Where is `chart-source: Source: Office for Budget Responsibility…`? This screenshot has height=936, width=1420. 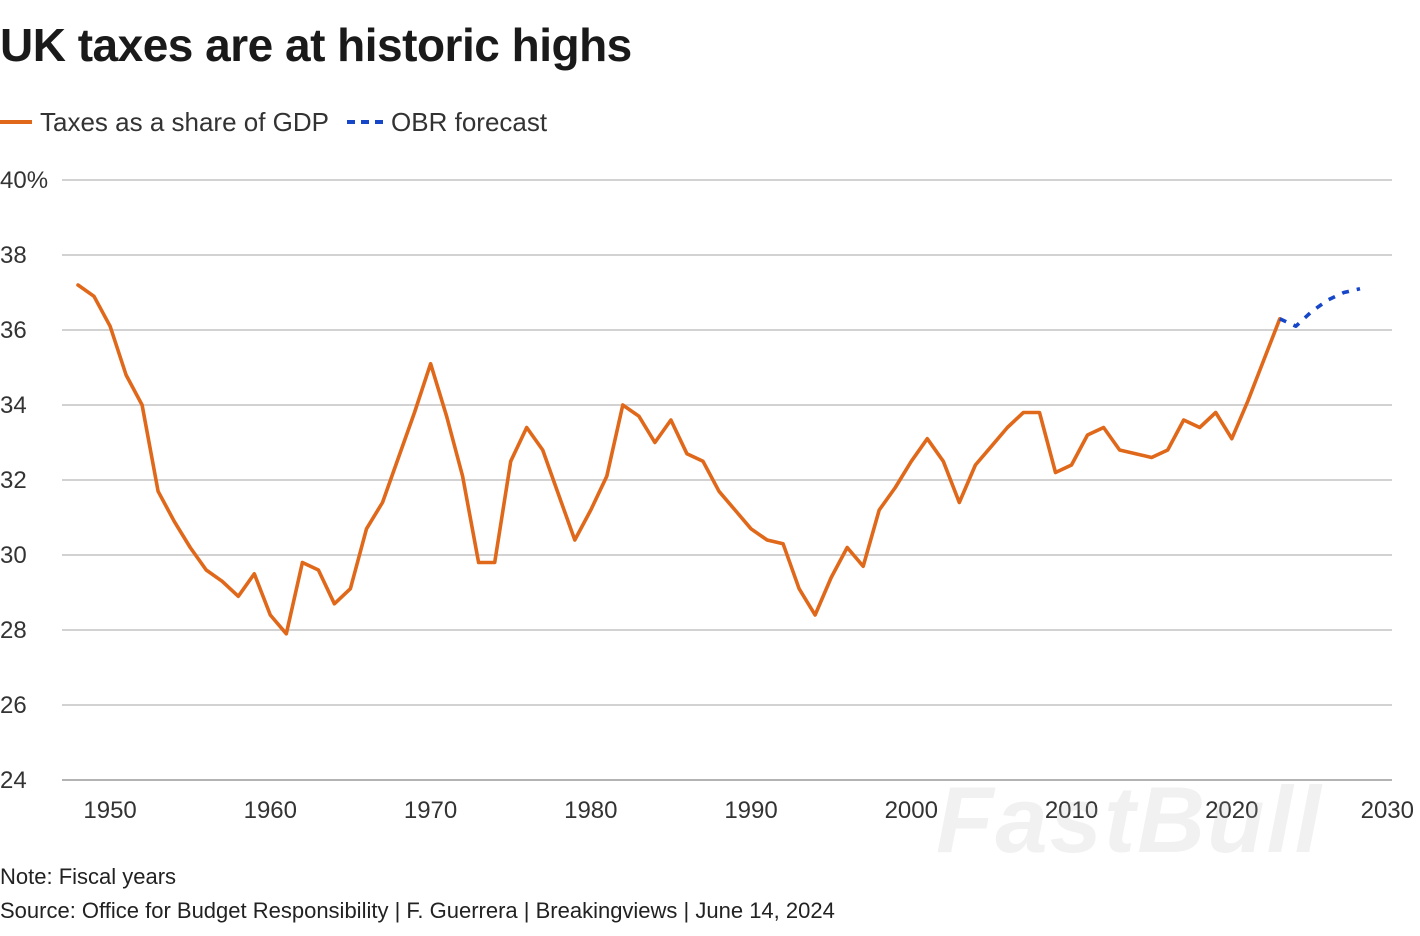 chart-source: Source: Office for Budget Responsibility… is located at coordinates (417, 910).